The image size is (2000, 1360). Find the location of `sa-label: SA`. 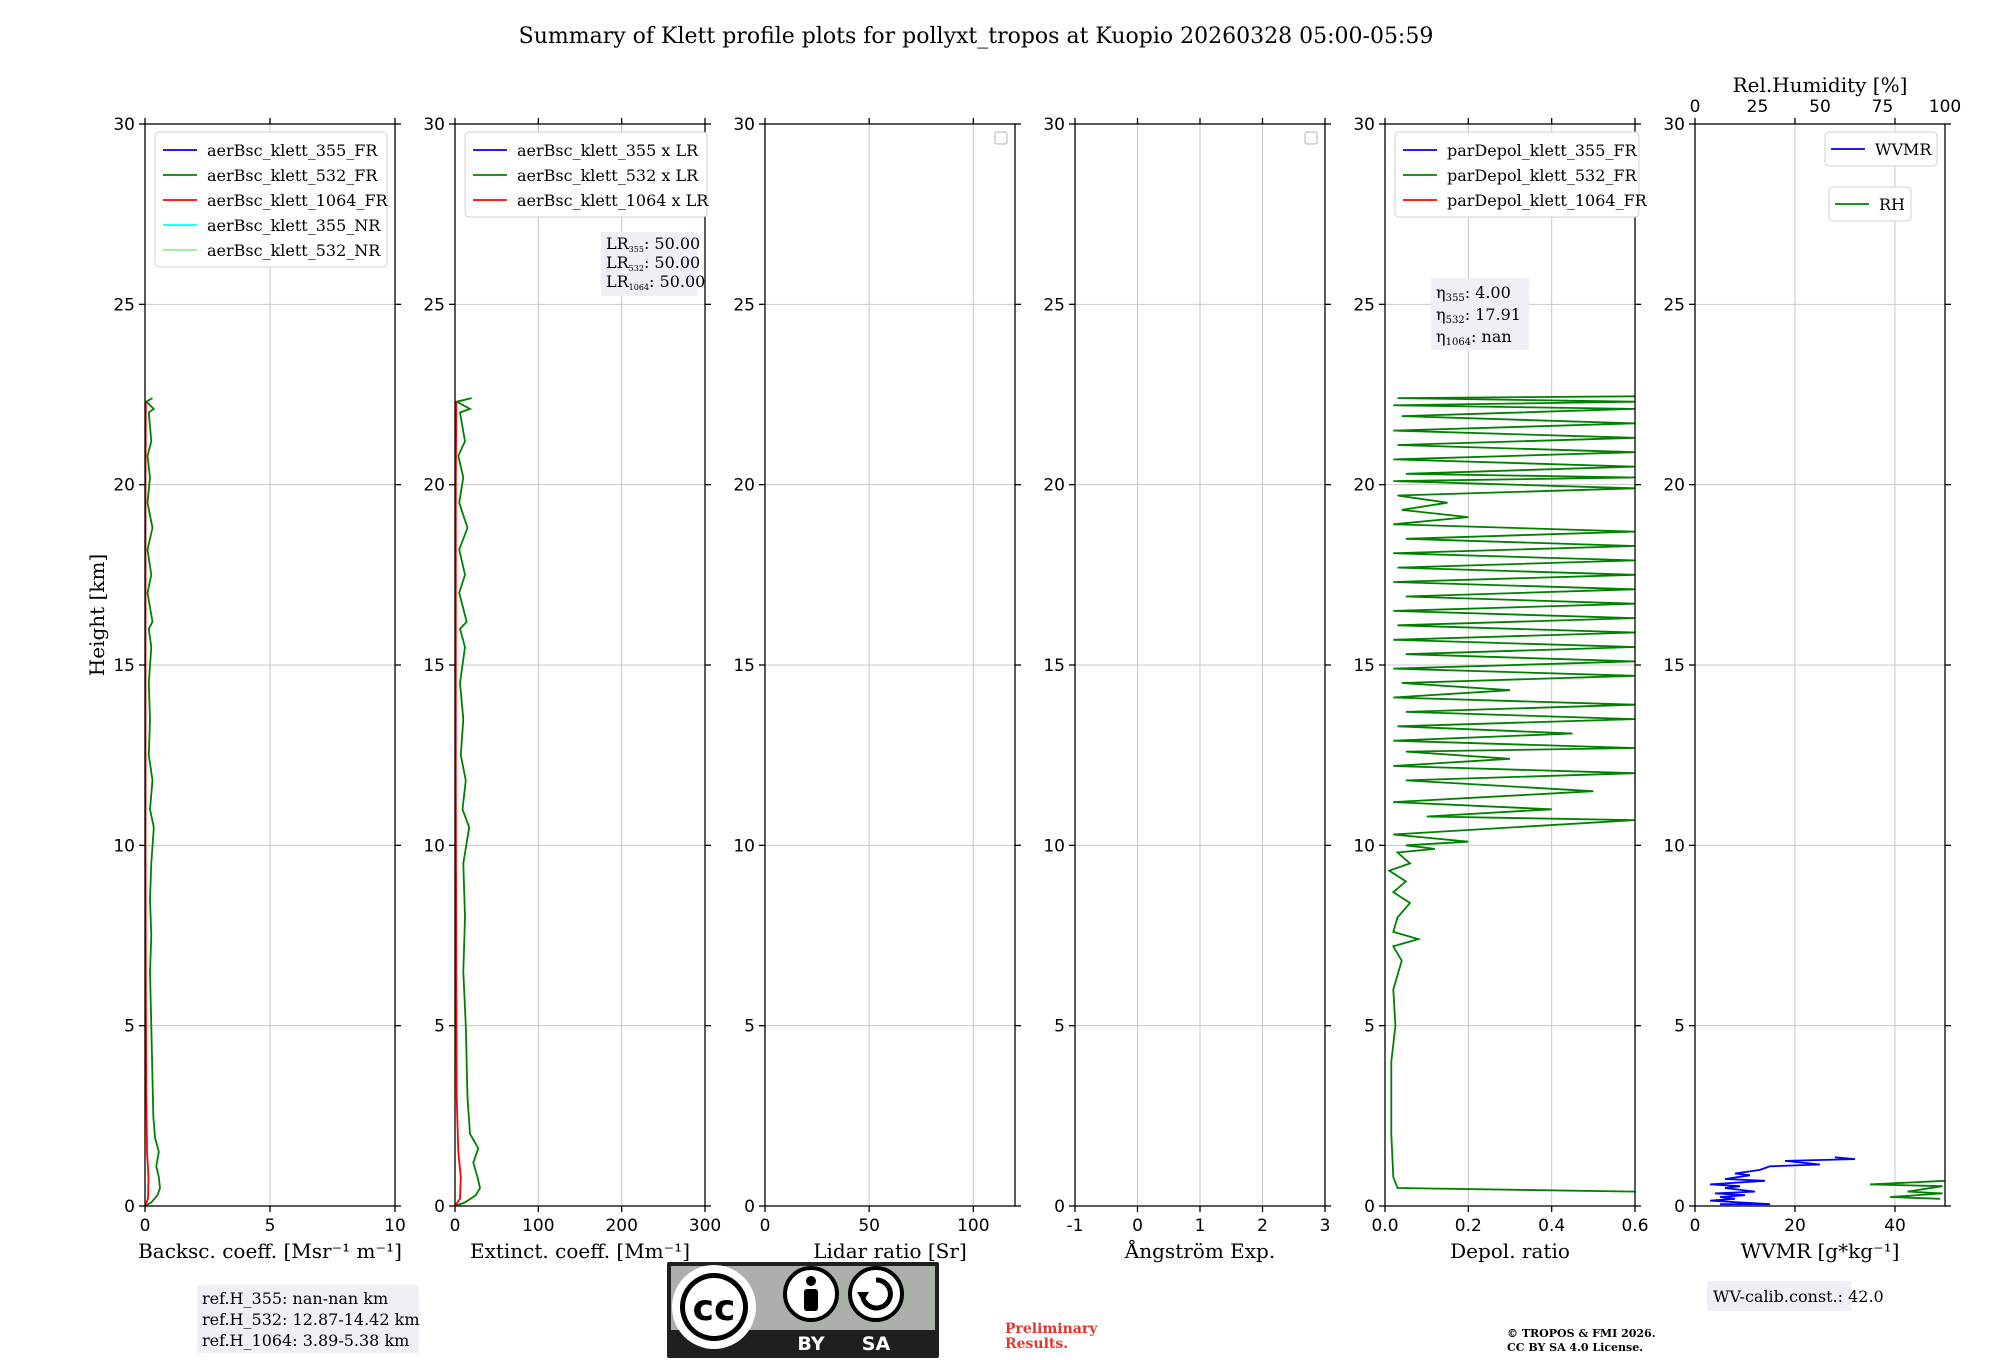

sa-label: SA is located at coordinates (876, 1344).